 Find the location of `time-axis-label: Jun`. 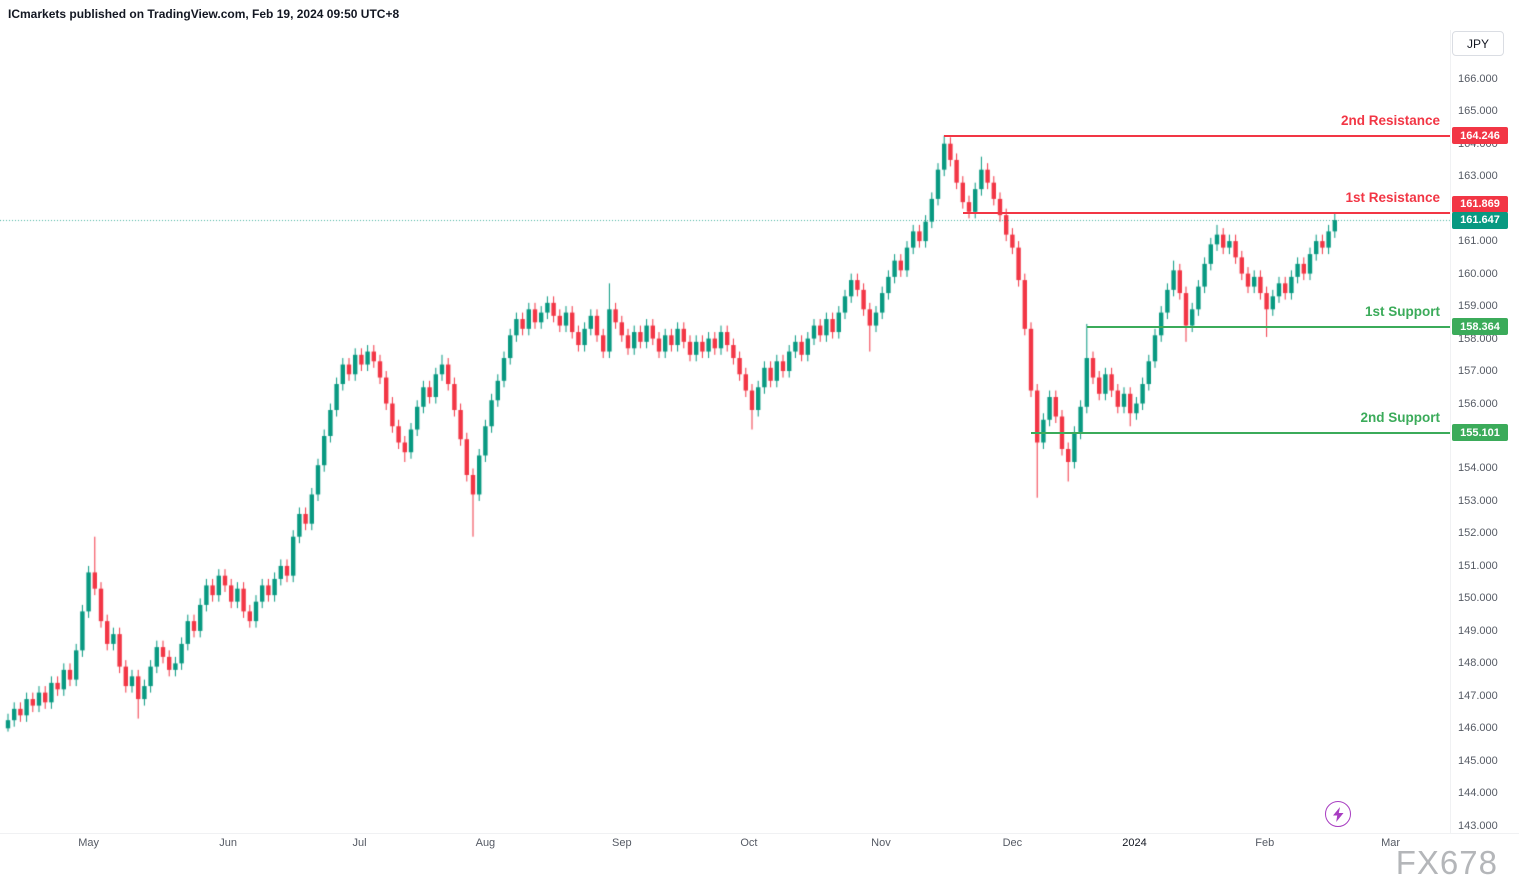

time-axis-label: Jun is located at coordinates (228, 843).